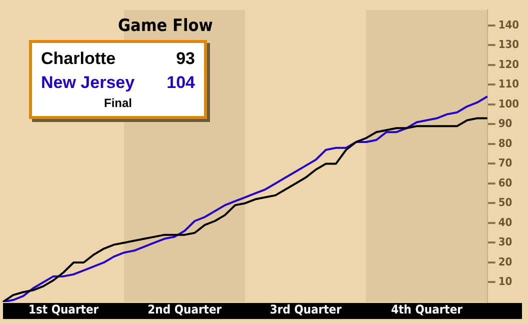 The height and width of the screenshot is (324, 528). What do you see at coordinates (509, 103) in the screenshot?
I see `y-tick-label: 100` at bounding box center [509, 103].